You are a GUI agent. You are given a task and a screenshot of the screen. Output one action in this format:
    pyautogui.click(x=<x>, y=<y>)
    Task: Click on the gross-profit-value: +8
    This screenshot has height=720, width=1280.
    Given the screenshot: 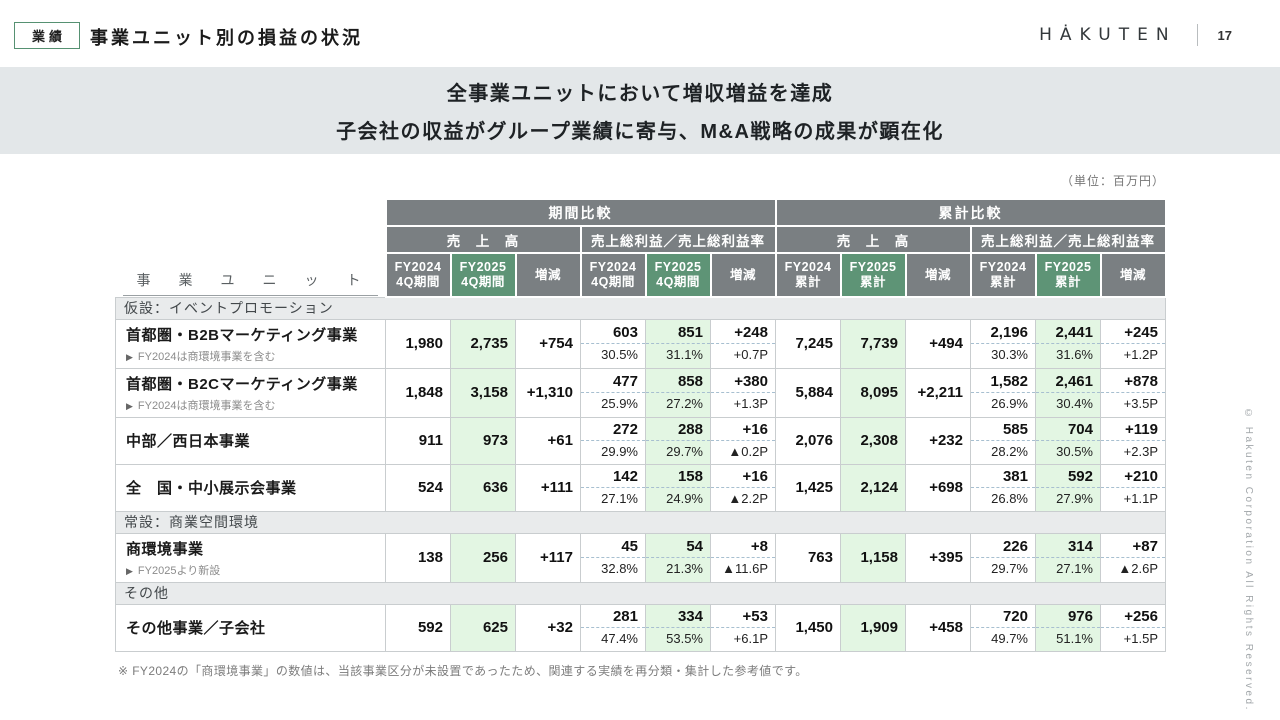 What is the action you would take?
    pyautogui.click(x=743, y=546)
    